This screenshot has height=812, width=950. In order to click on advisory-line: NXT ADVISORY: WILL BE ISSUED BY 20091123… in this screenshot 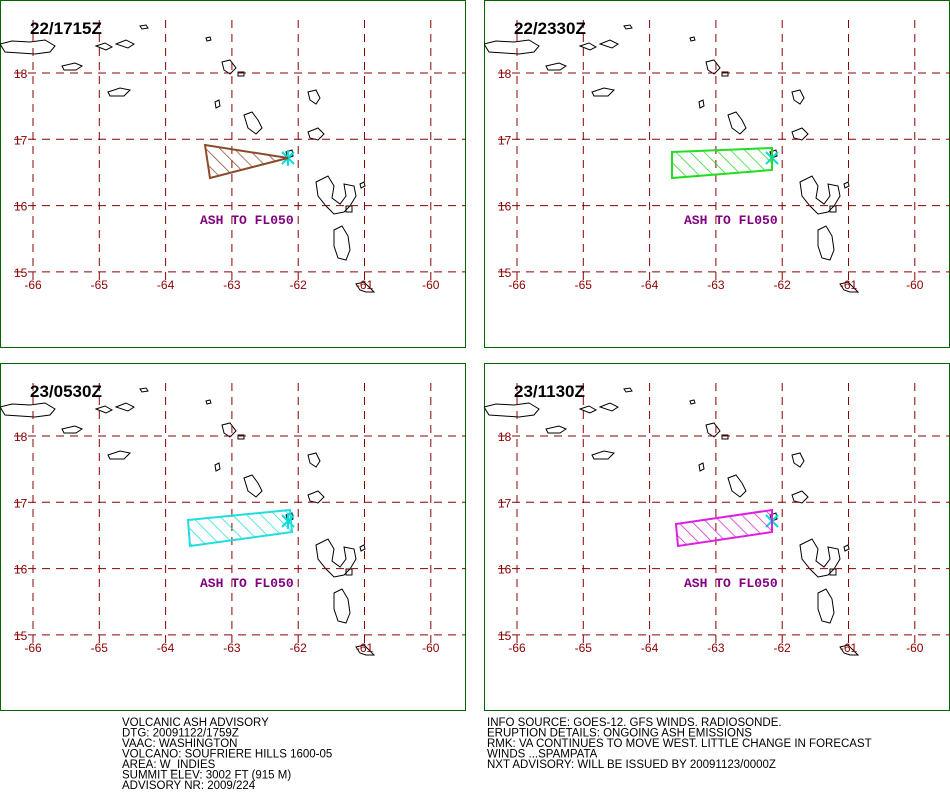, I will do `click(631, 765)`.